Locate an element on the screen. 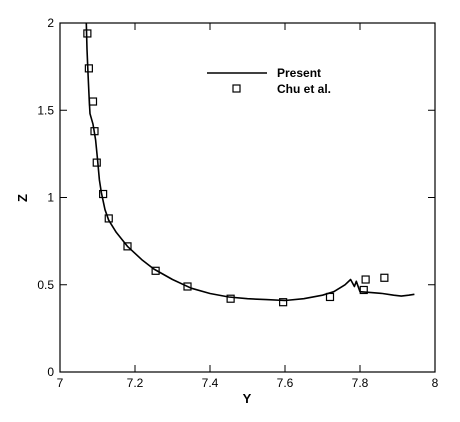 The image size is (460, 422). x-tick-label: 7.8 is located at coordinates (360, 383).